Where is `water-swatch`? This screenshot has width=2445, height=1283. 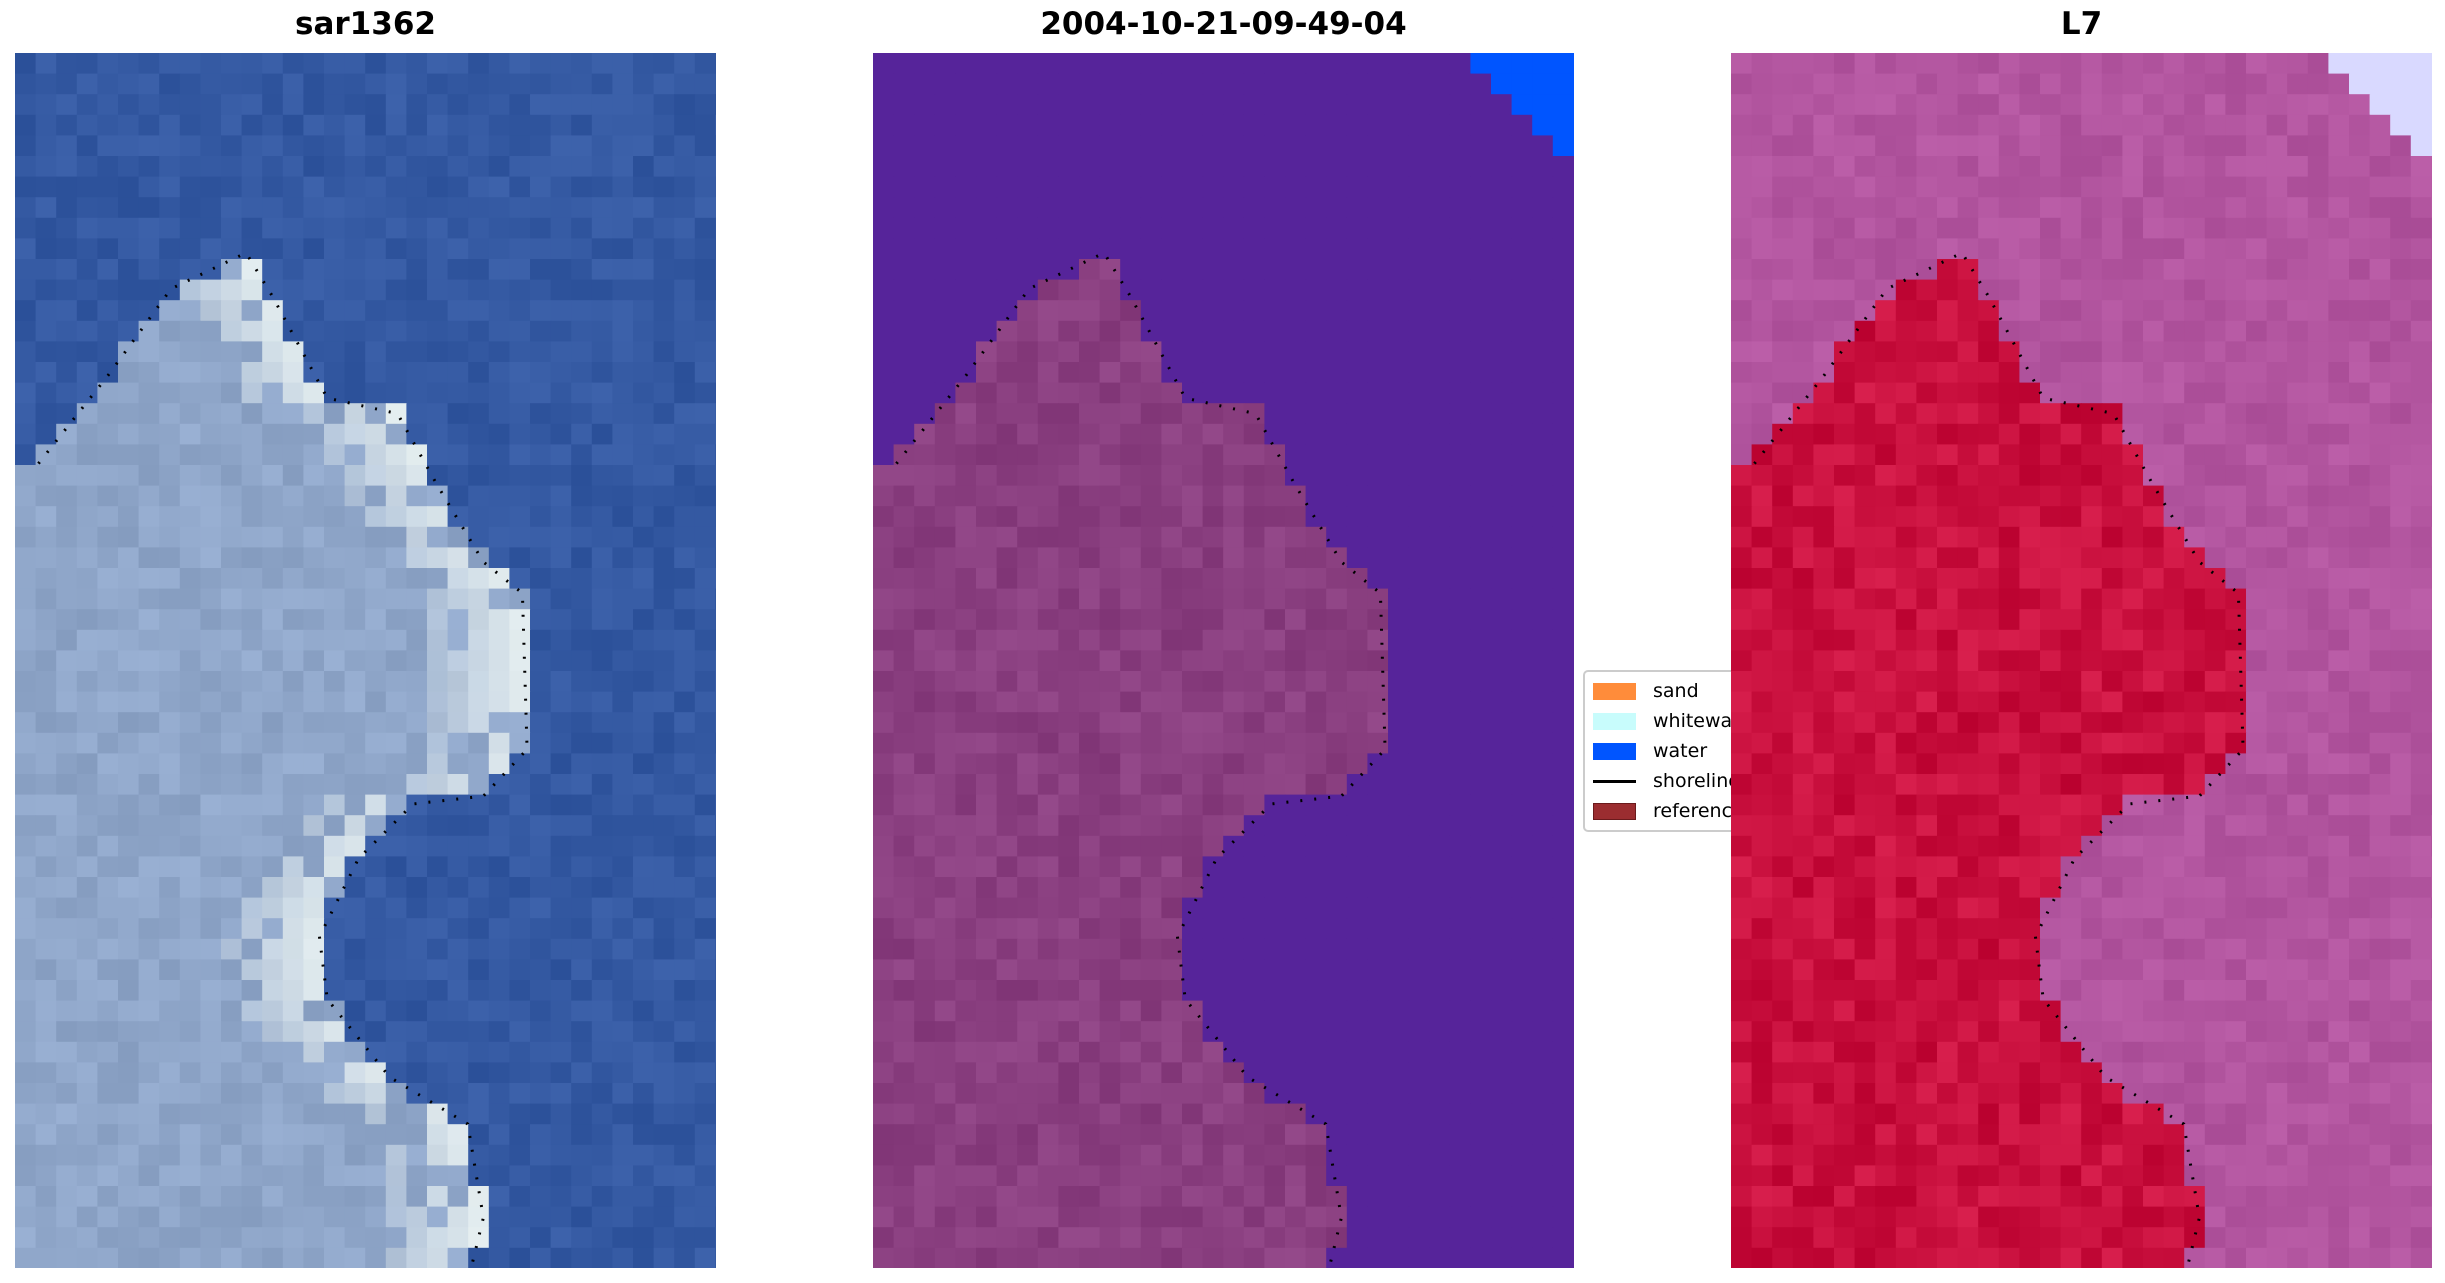 water-swatch is located at coordinates (1614, 751).